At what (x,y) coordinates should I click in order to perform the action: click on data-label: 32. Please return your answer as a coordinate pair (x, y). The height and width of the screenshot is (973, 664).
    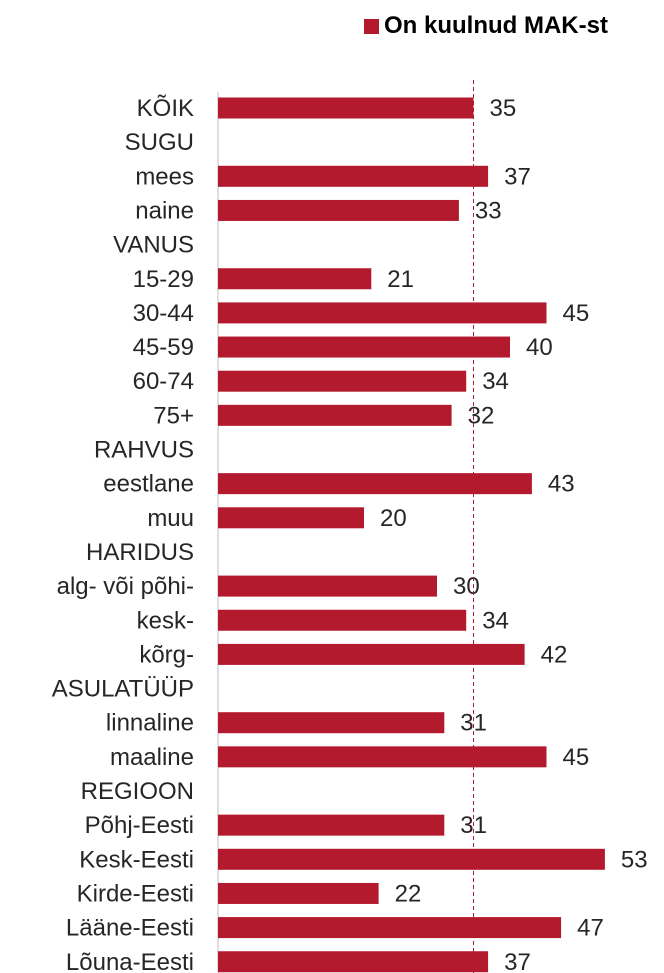
    Looking at the image, I should click on (481, 415).